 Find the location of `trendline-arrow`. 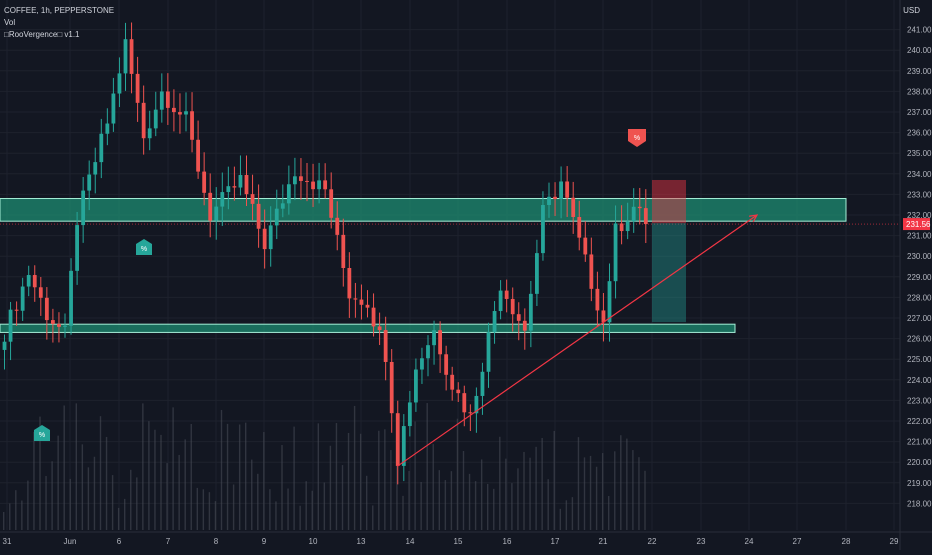

trendline-arrow is located at coordinates (754, 218).